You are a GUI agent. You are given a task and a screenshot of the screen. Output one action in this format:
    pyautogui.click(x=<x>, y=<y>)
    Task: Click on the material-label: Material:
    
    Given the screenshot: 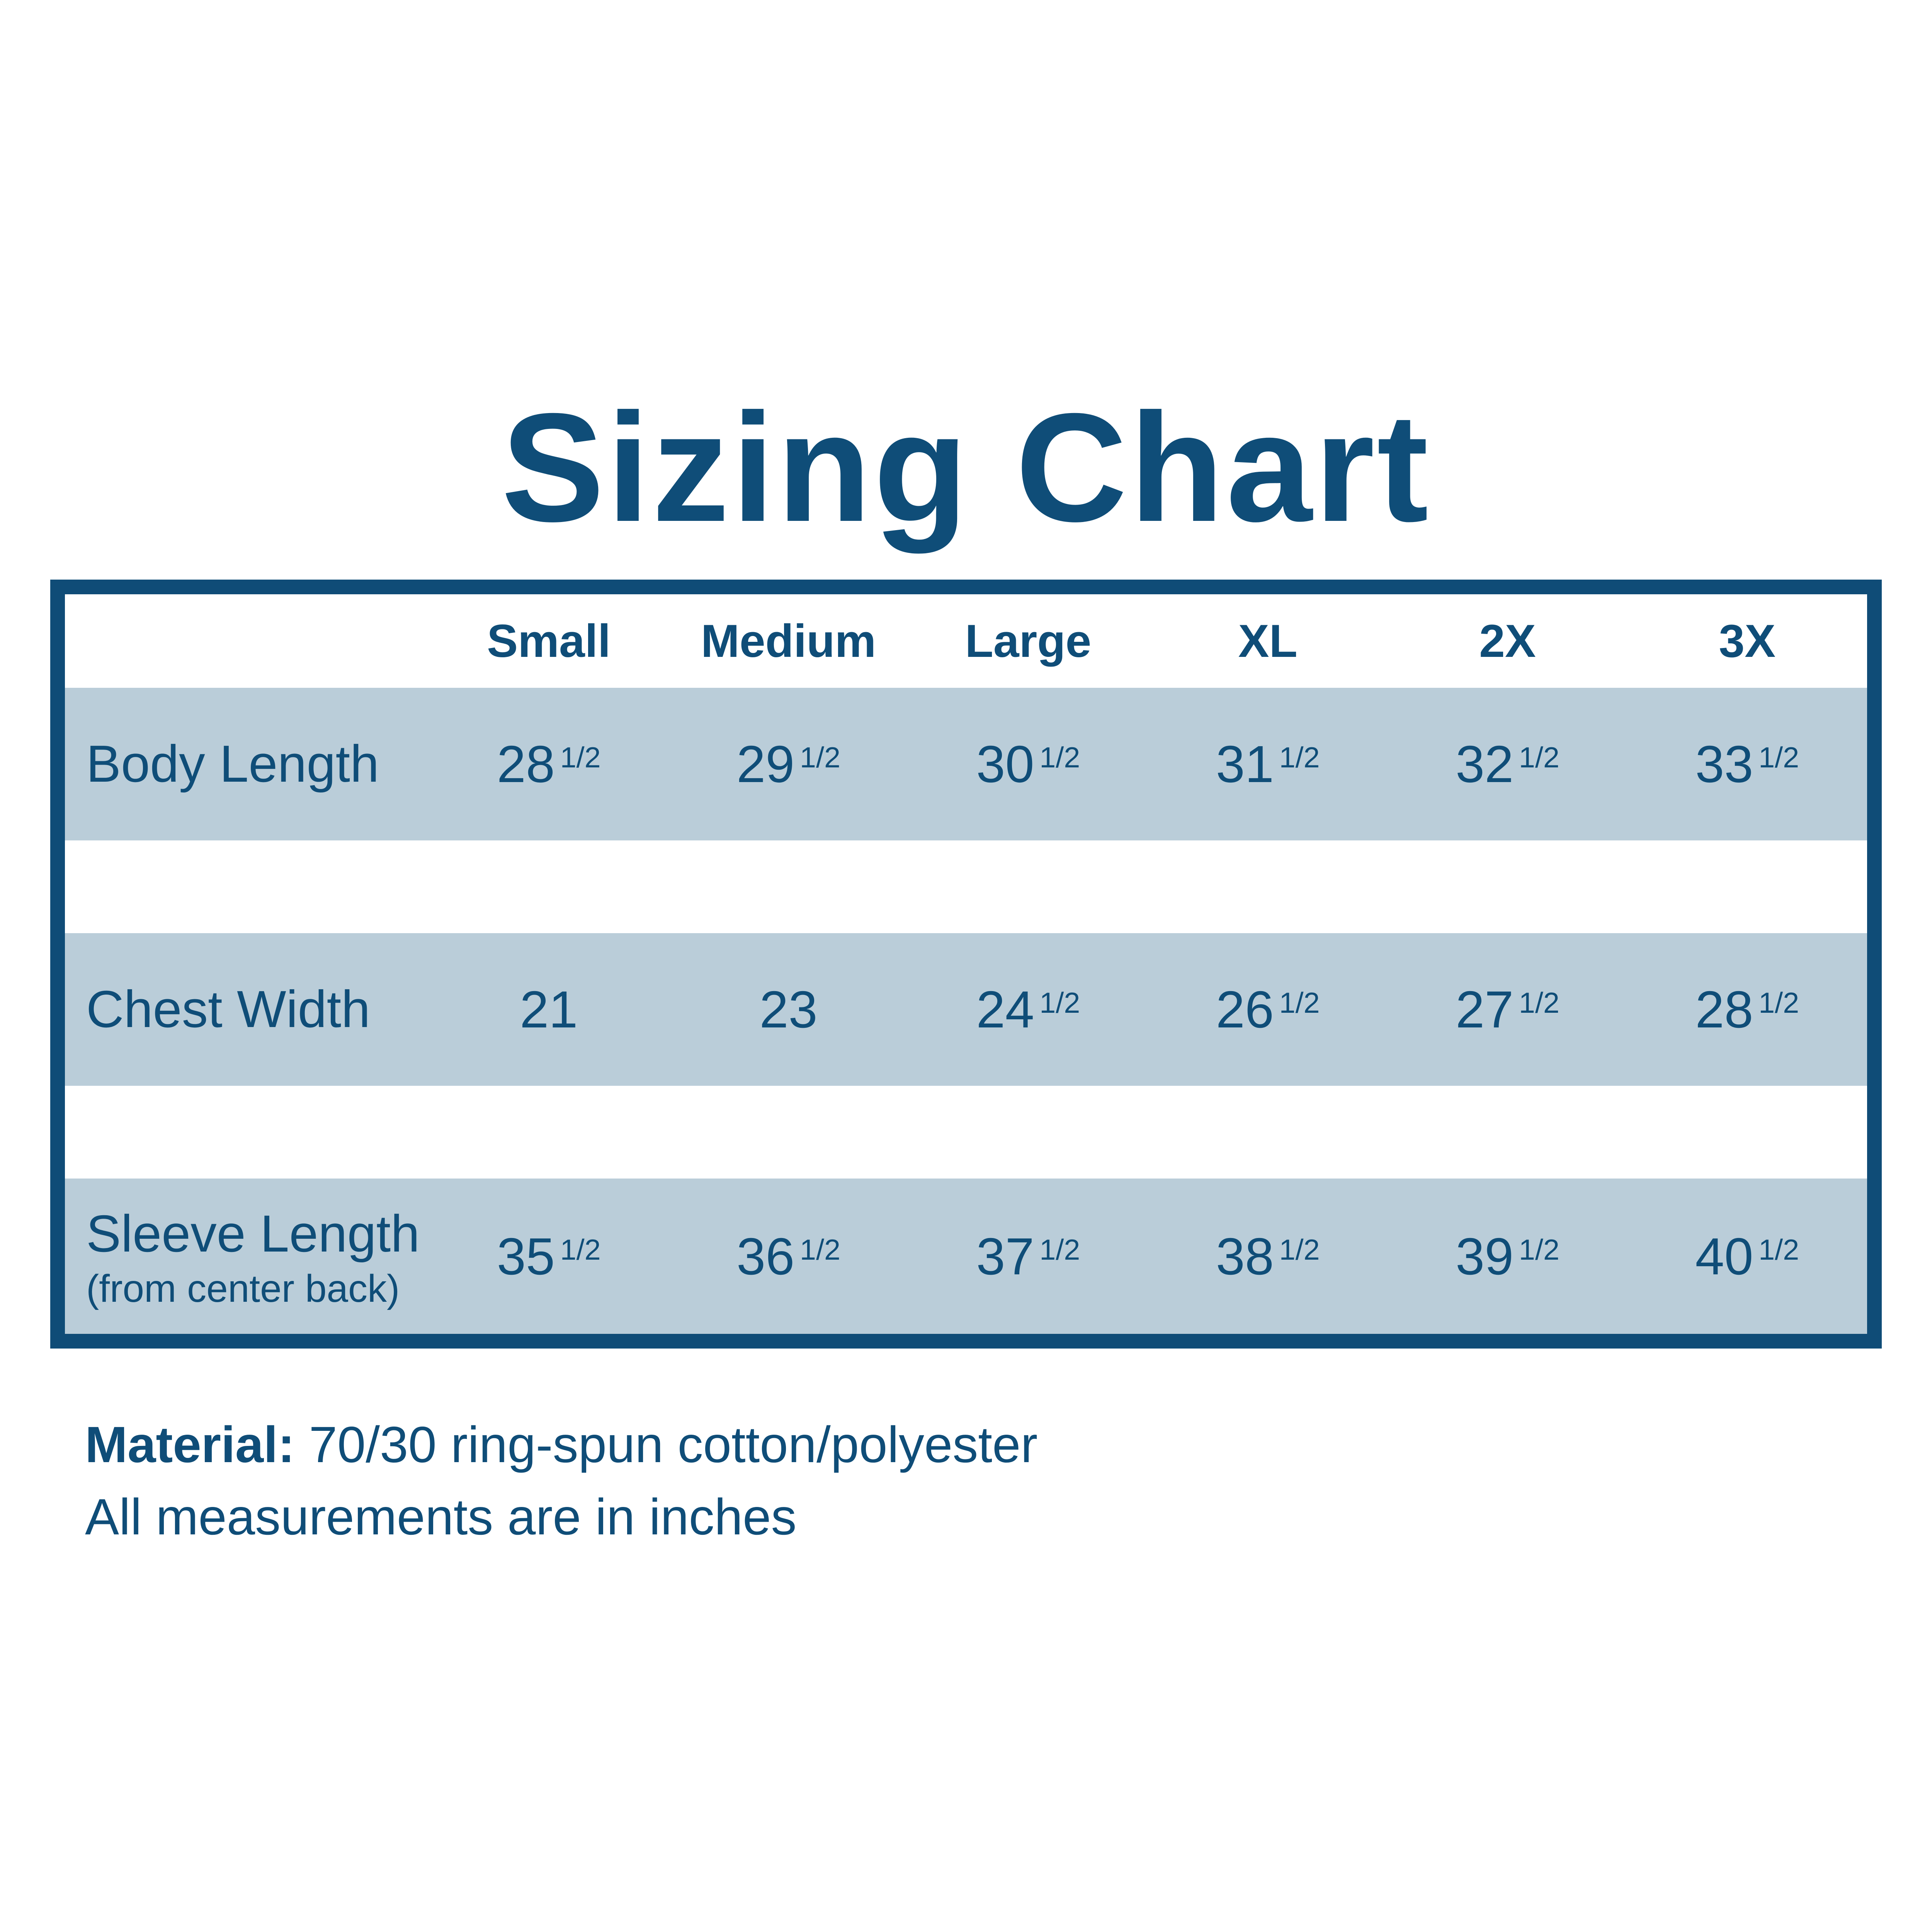 What is the action you would take?
    pyautogui.click(x=190, y=1445)
    